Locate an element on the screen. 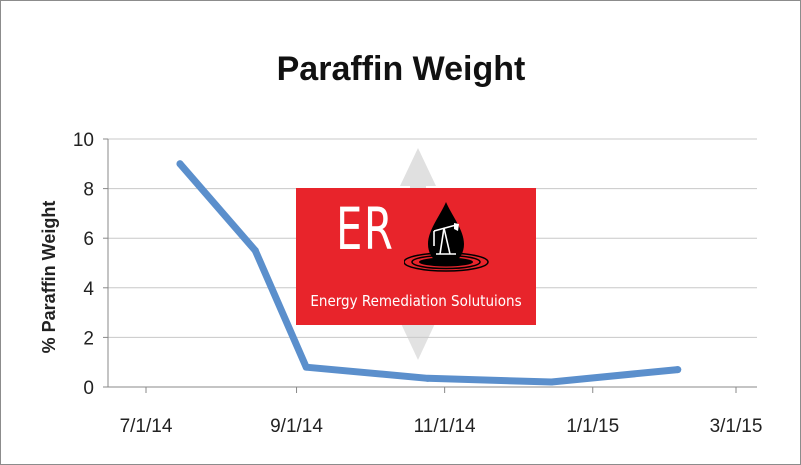  y-tick-label: 10 is located at coordinates (83, 140).